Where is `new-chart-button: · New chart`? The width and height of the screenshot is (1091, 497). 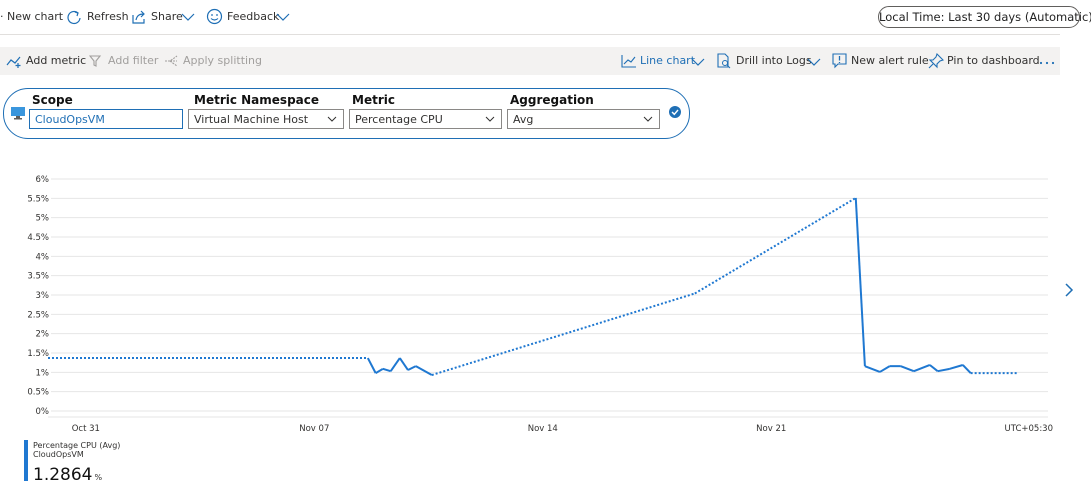 new-chart-button: · New chart is located at coordinates (32, 16).